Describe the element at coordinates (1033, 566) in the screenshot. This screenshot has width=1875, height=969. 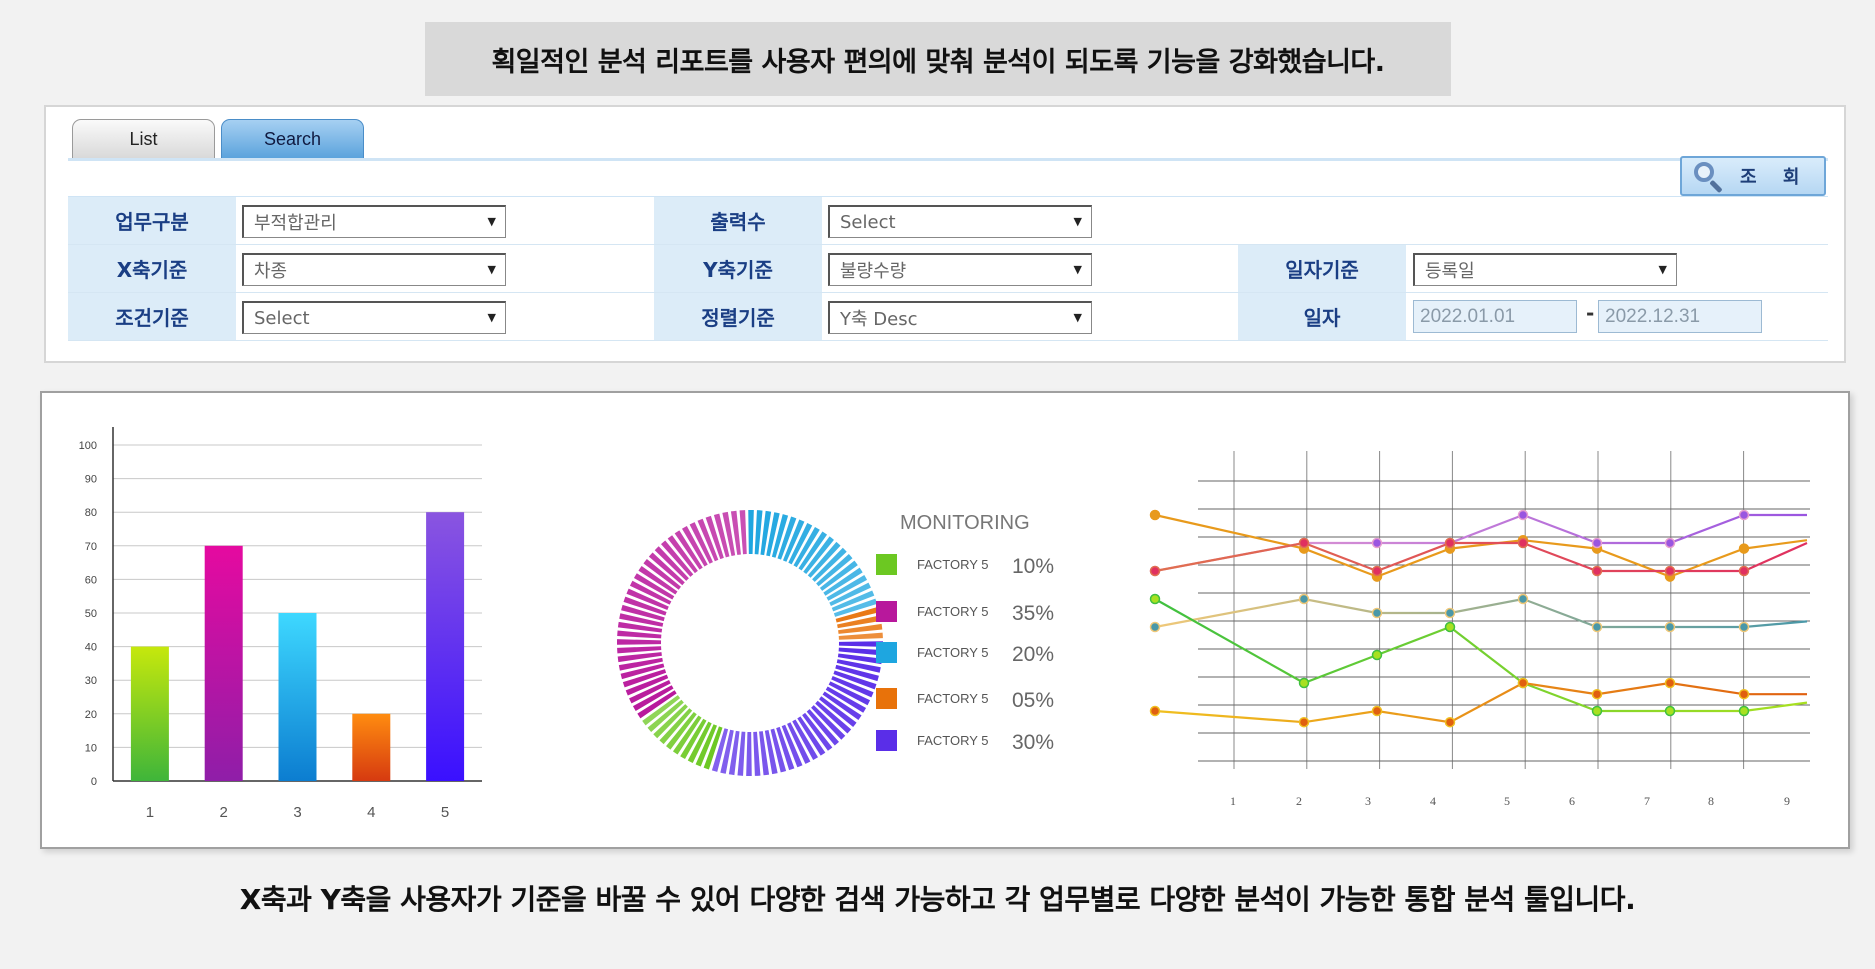
I see `legend-percent: 10%` at that location.